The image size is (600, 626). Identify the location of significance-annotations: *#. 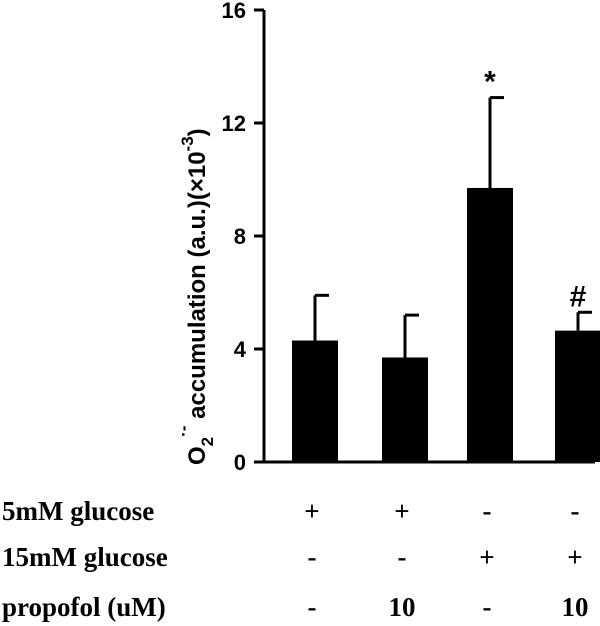
(535, 190).